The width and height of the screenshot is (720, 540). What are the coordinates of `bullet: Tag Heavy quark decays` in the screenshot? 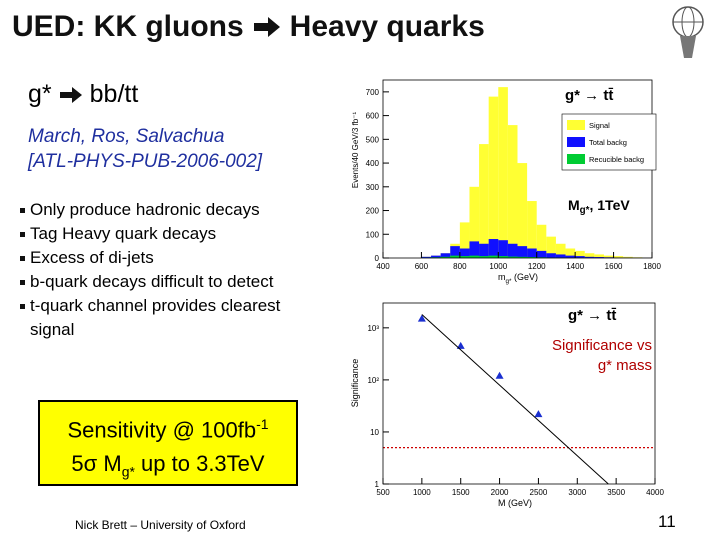 It's located at (156, 234).